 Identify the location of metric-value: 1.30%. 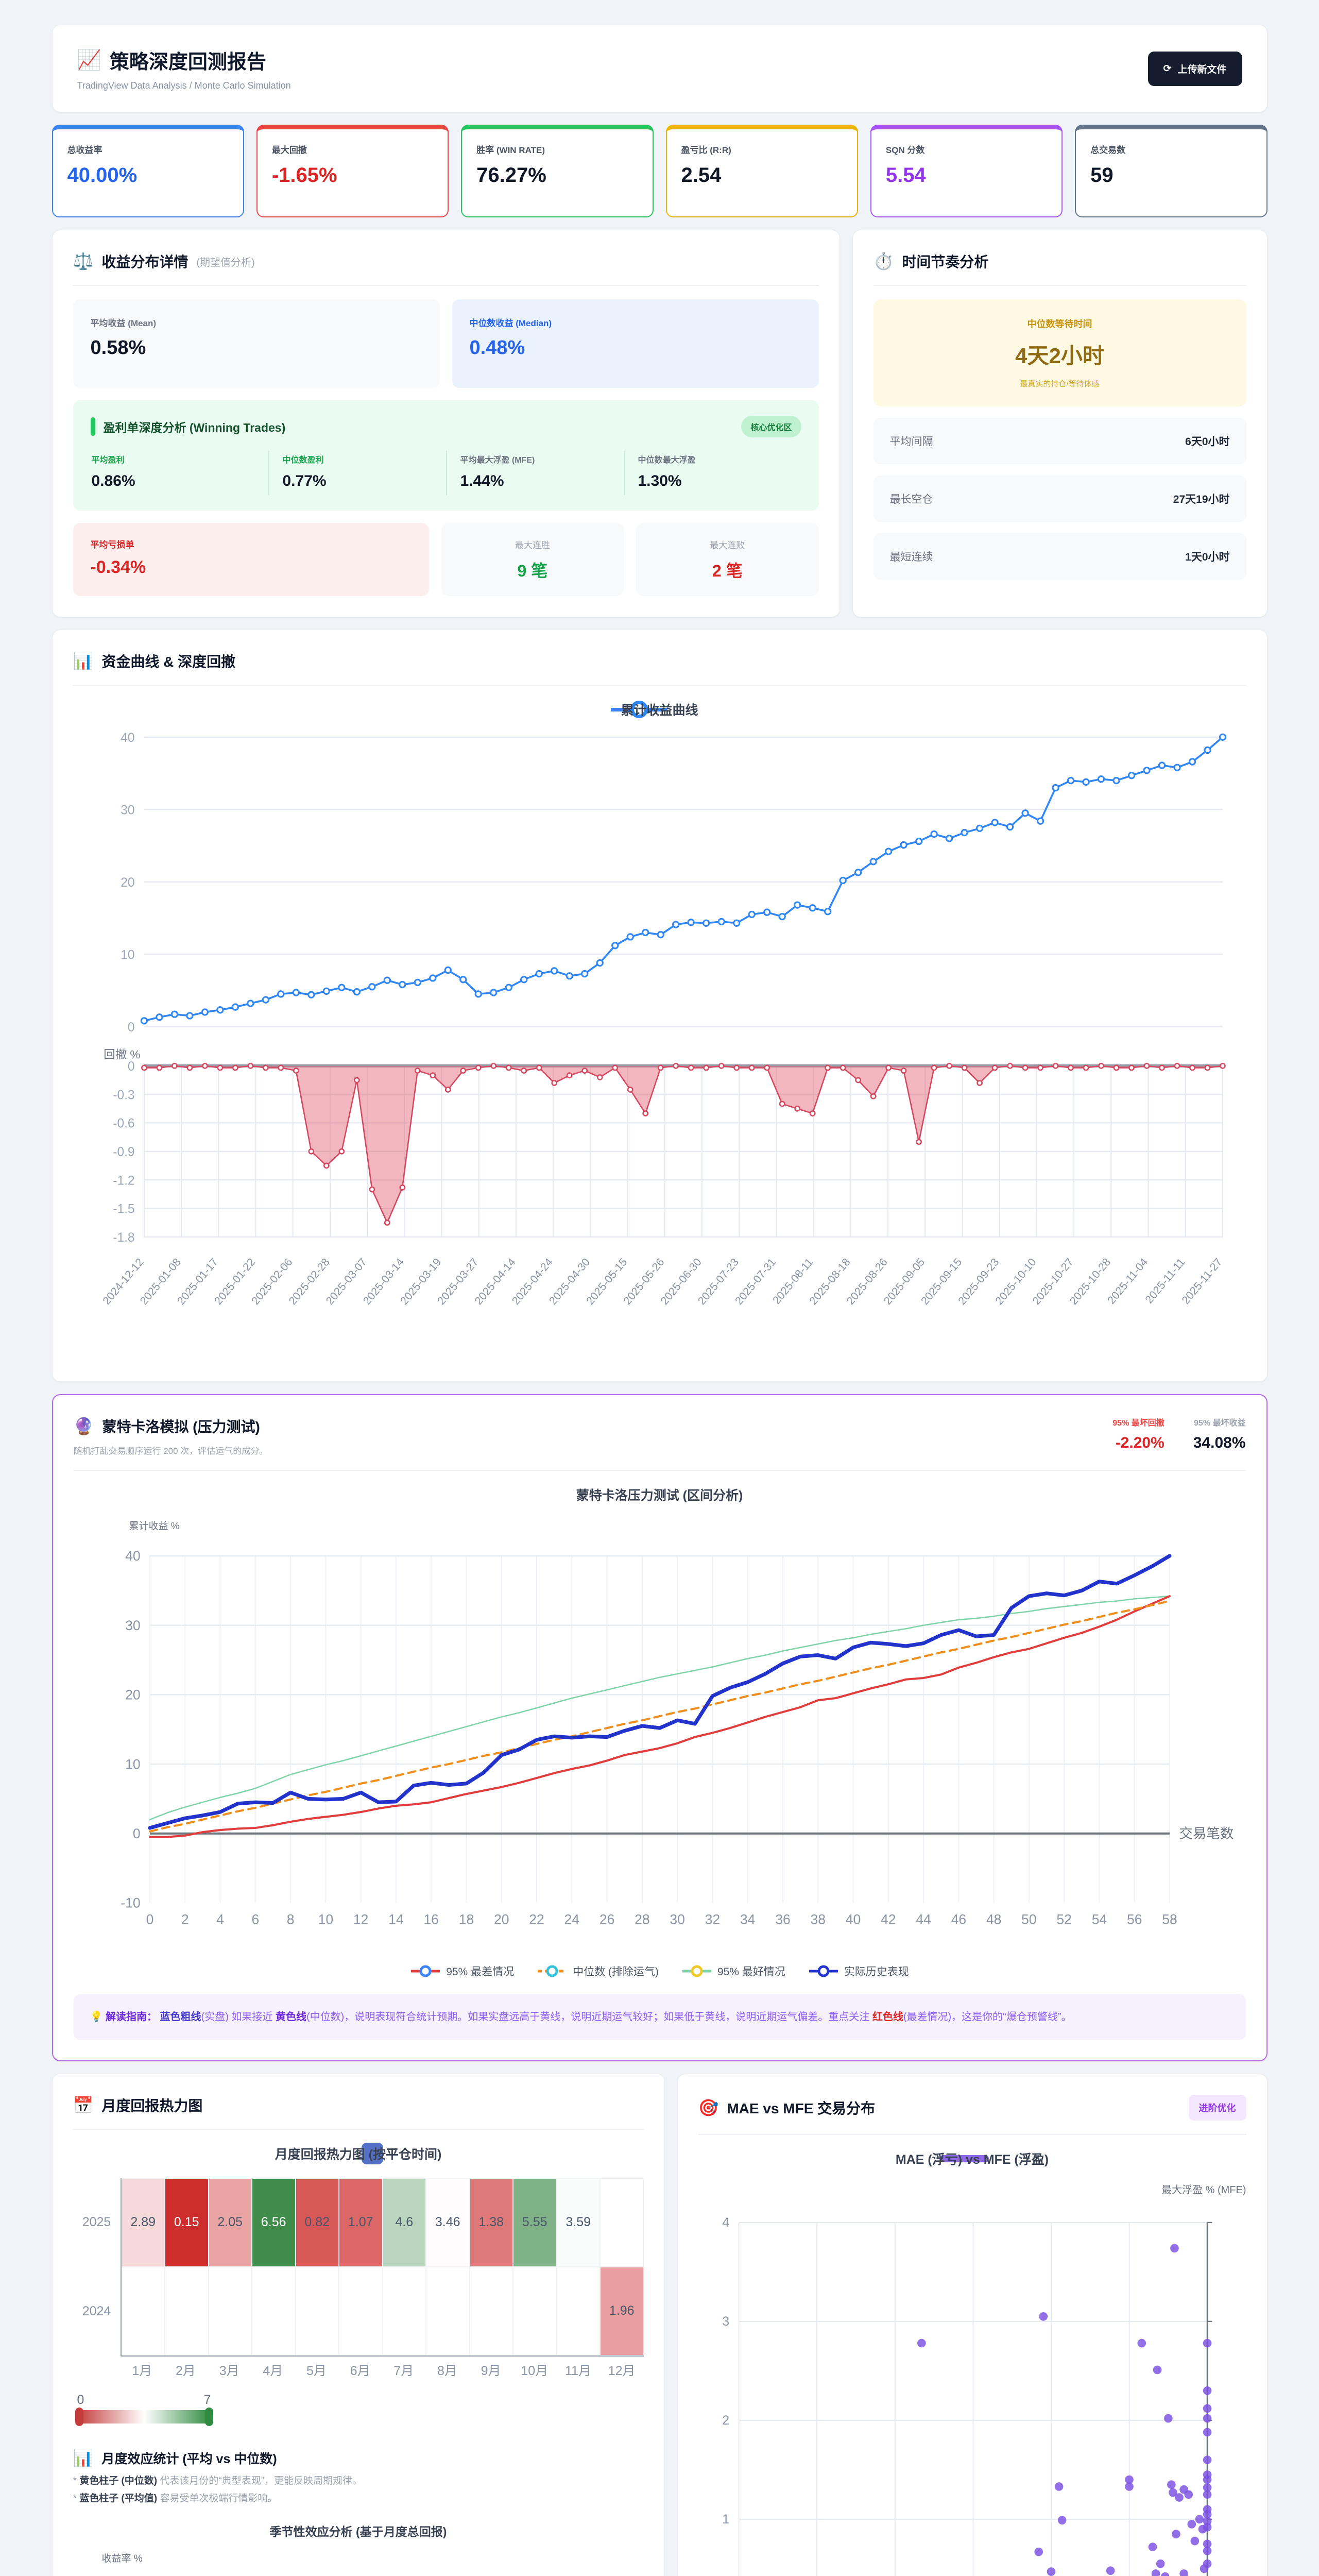
(660, 480).